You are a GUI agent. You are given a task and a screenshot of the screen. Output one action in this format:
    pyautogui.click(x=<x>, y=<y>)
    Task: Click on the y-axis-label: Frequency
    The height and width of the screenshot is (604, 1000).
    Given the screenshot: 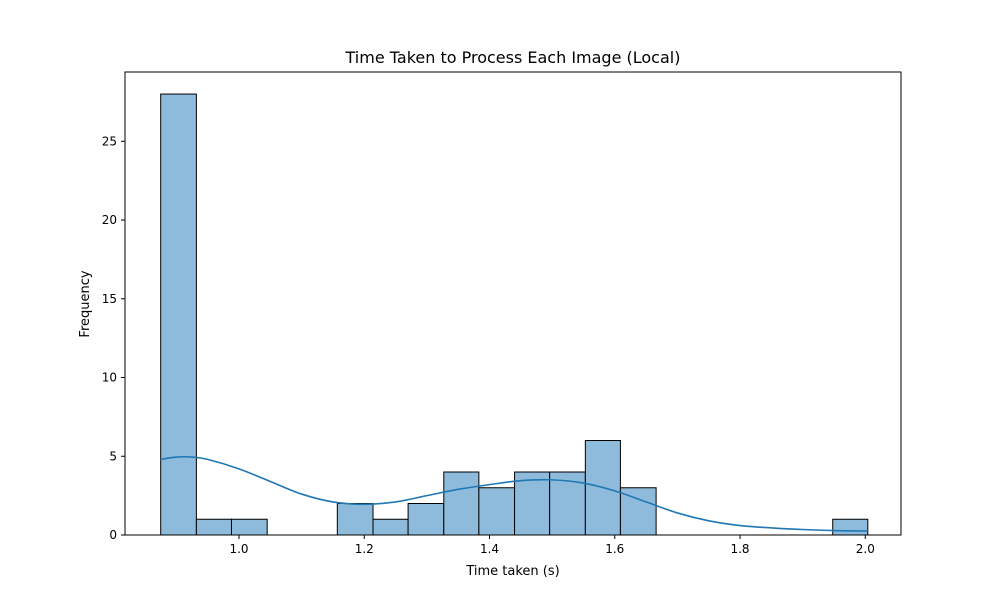 What is the action you would take?
    pyautogui.click(x=85, y=303)
    